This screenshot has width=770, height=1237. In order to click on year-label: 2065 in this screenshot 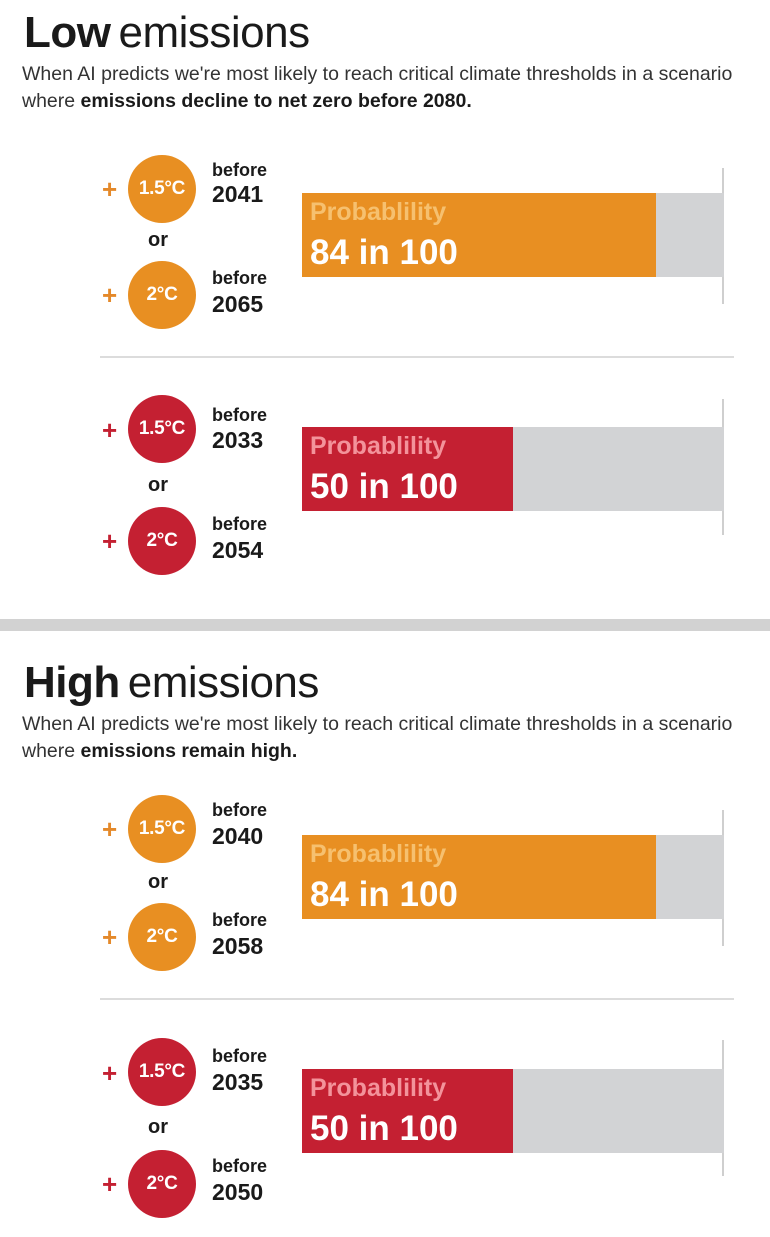, I will do `click(238, 304)`.